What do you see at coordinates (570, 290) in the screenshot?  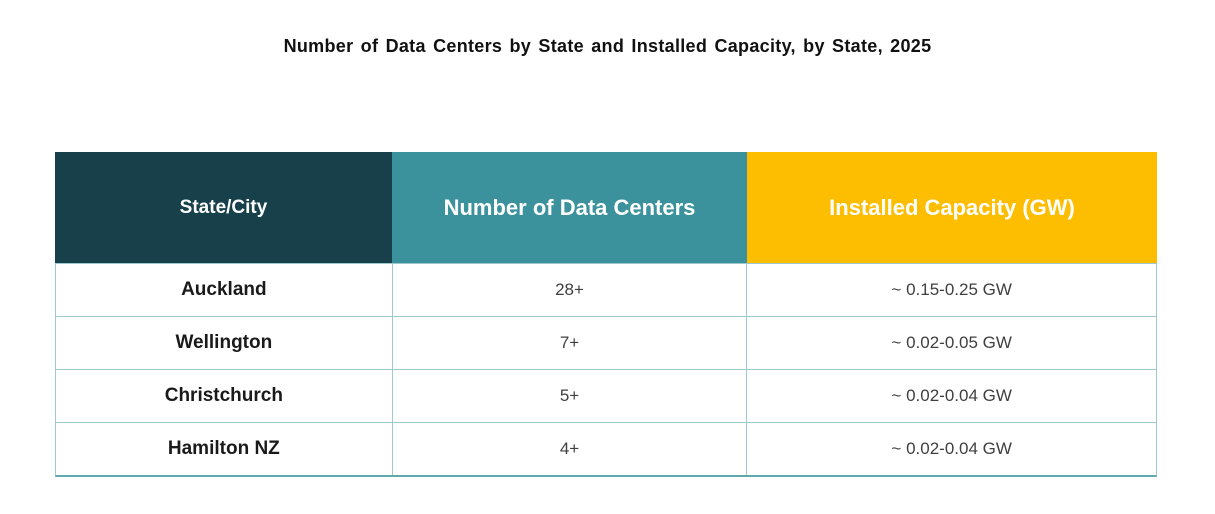 I see `cell-count: 28+` at bounding box center [570, 290].